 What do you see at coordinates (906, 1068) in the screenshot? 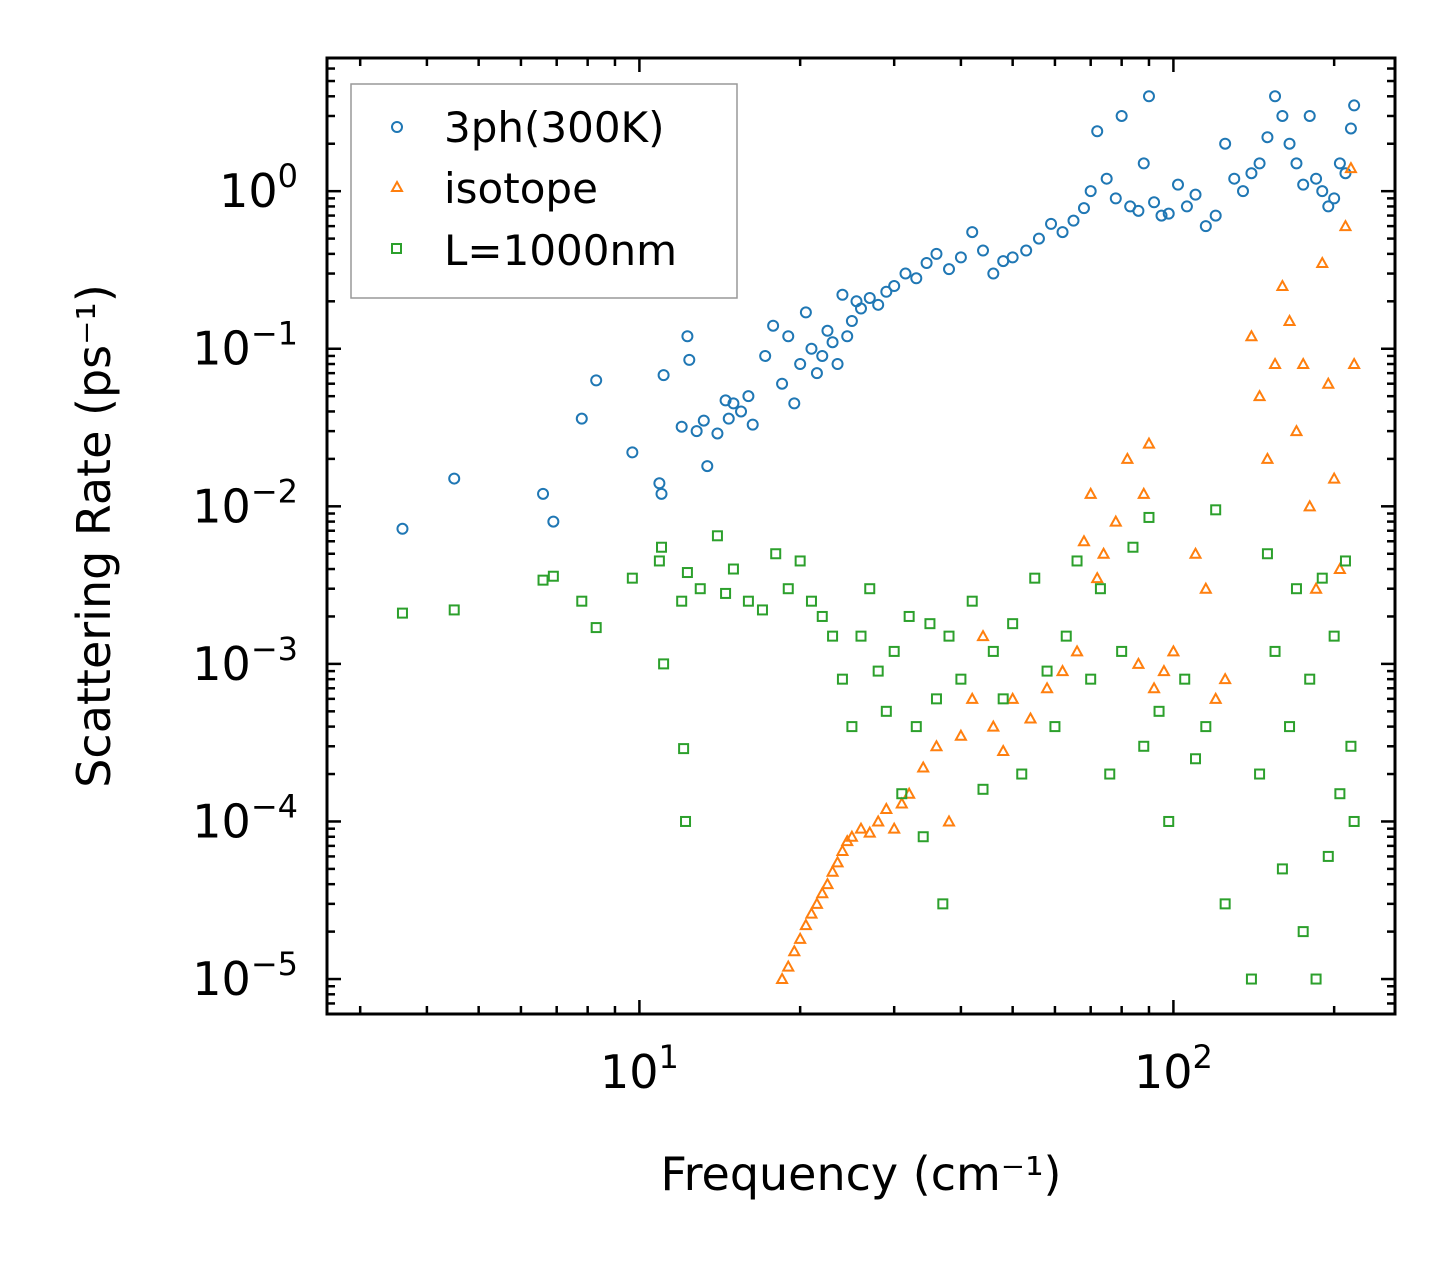
I see `x-tick-labels: 101 102` at bounding box center [906, 1068].